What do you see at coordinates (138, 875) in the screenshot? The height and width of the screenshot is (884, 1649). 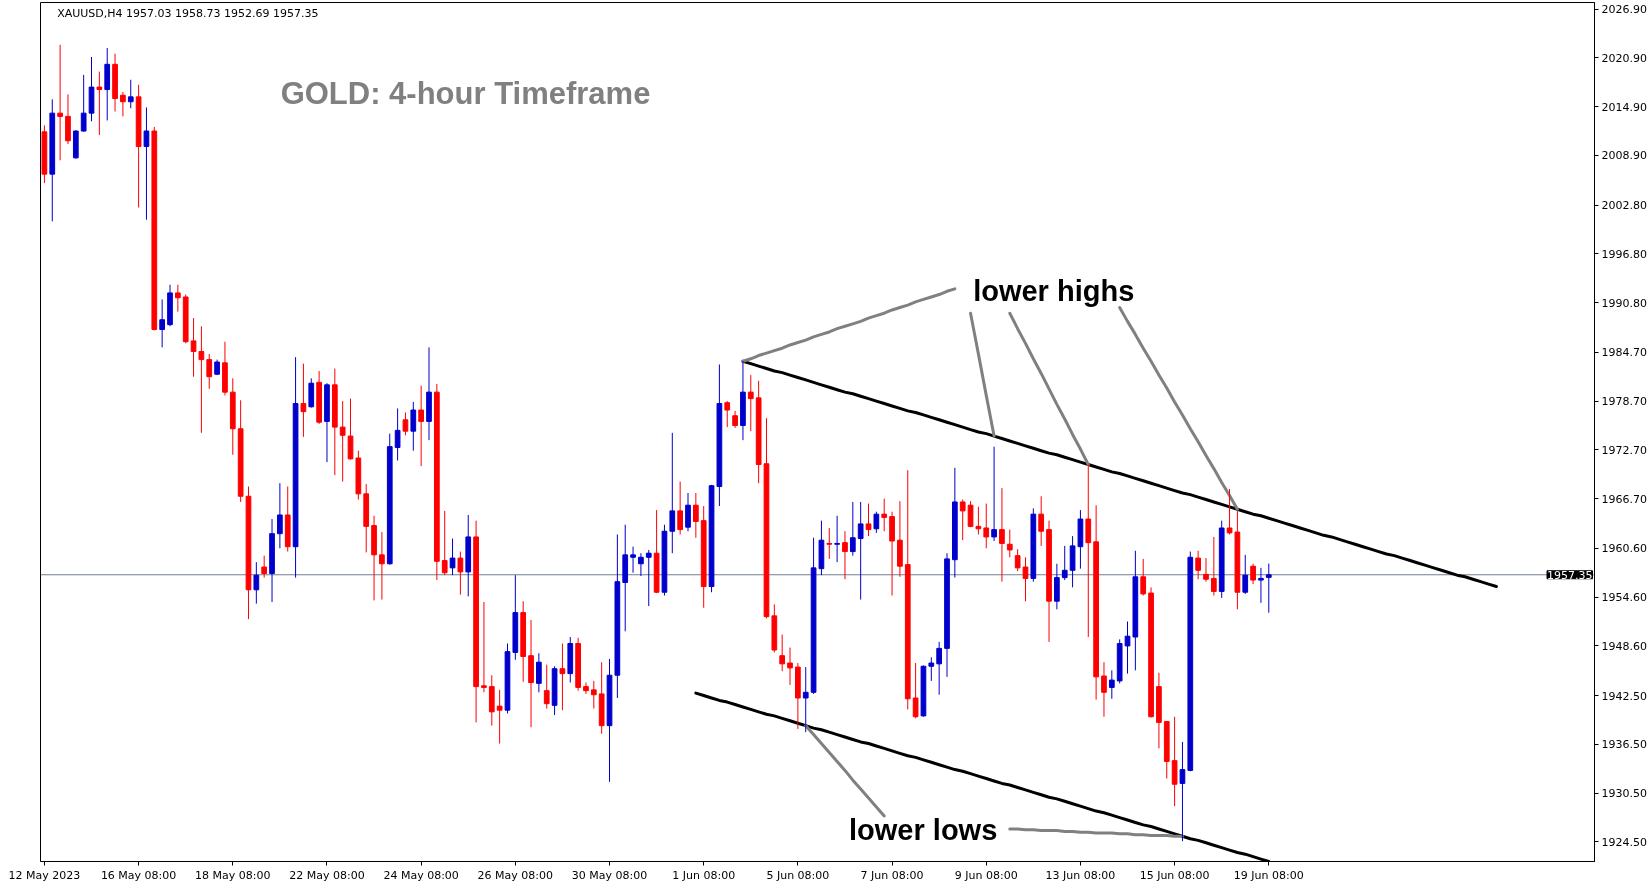 I see `x-tick-label: 16 May 08:00` at bounding box center [138, 875].